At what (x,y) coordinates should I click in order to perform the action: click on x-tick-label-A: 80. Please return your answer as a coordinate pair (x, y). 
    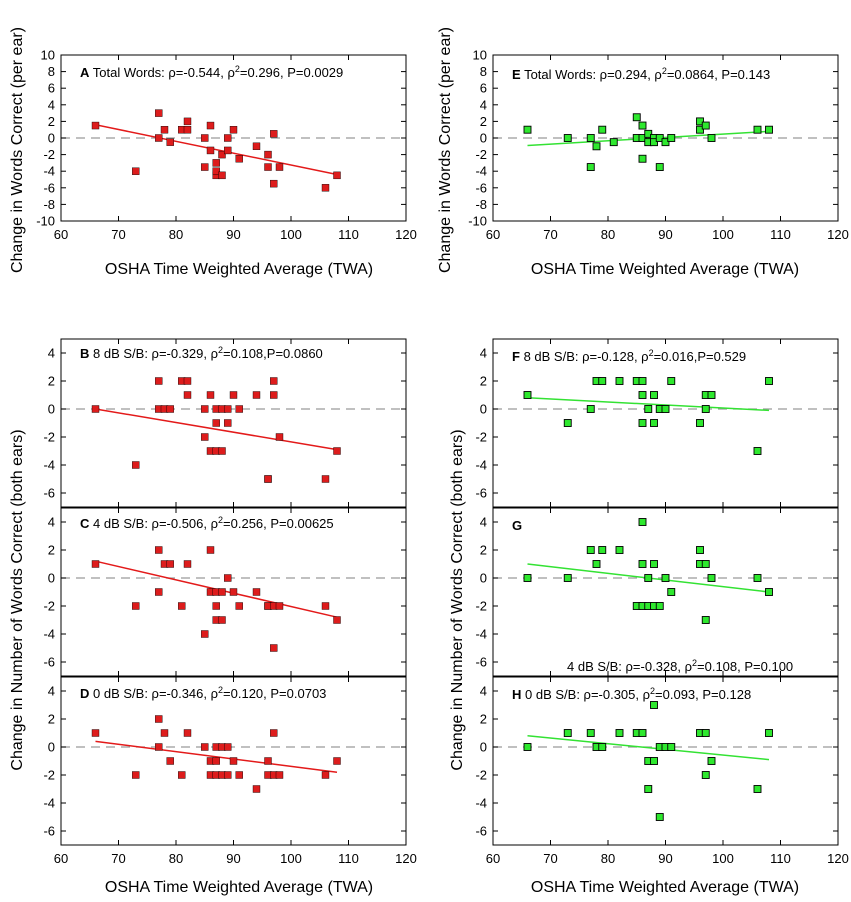
    Looking at the image, I should click on (176, 234).